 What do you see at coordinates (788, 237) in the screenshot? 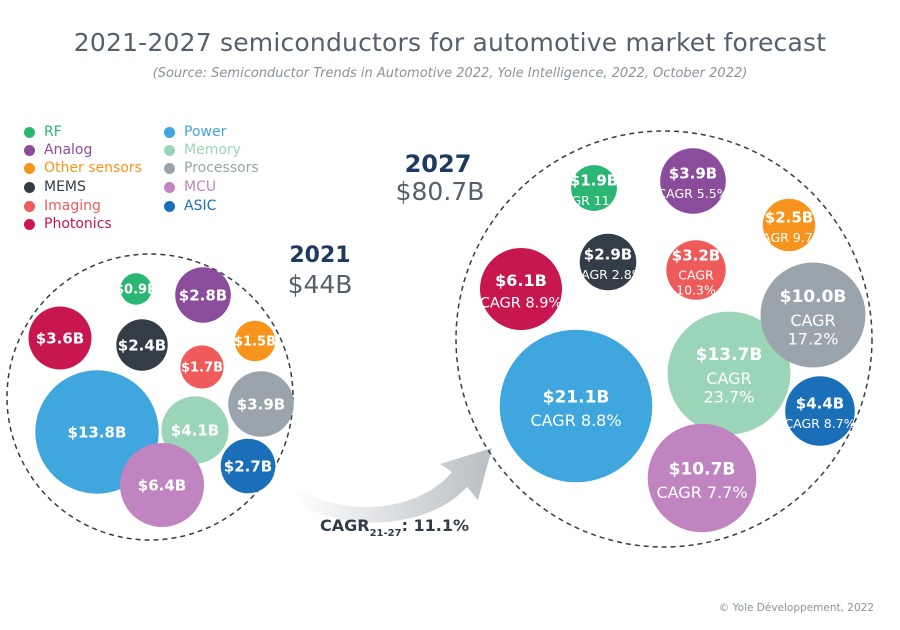
I see `cagr-label-2027-other-sensors: CAGR 9.7%` at bounding box center [788, 237].